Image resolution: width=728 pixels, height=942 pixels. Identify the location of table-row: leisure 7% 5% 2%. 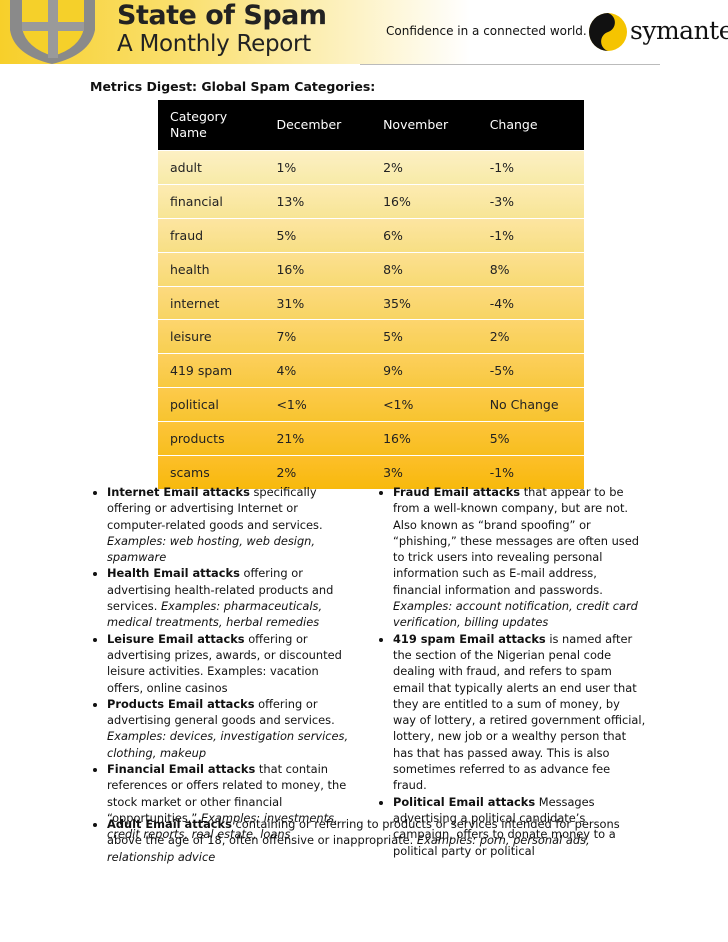
(371, 336).